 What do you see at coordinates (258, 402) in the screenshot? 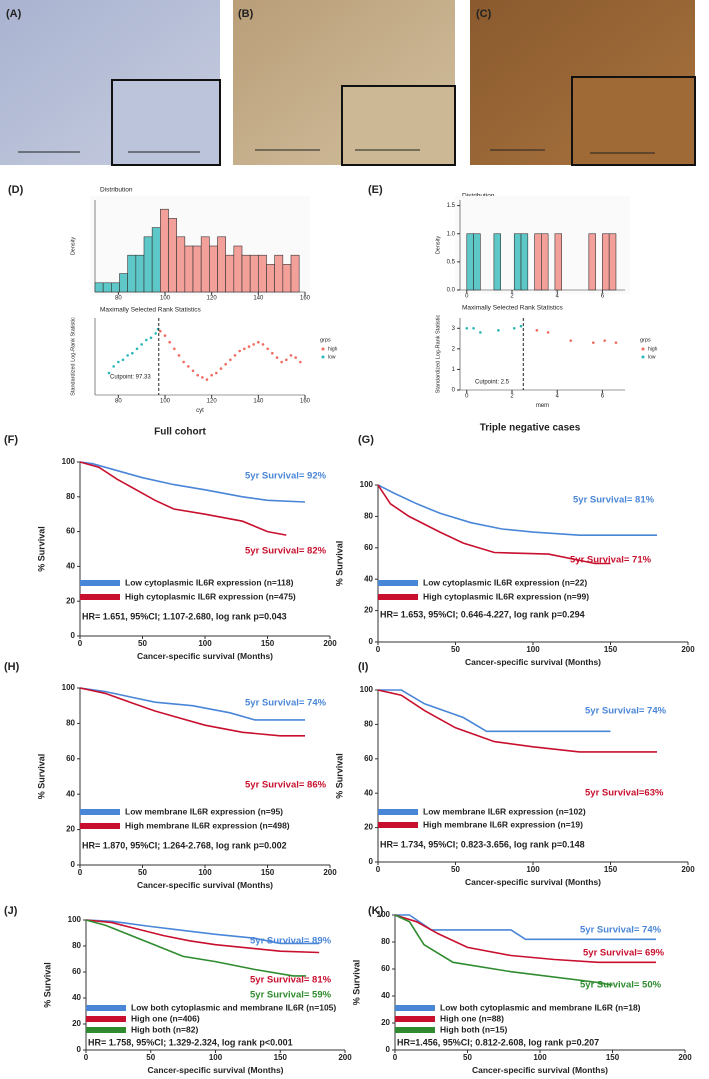
I see `x-tick-label: 140` at bounding box center [258, 402].